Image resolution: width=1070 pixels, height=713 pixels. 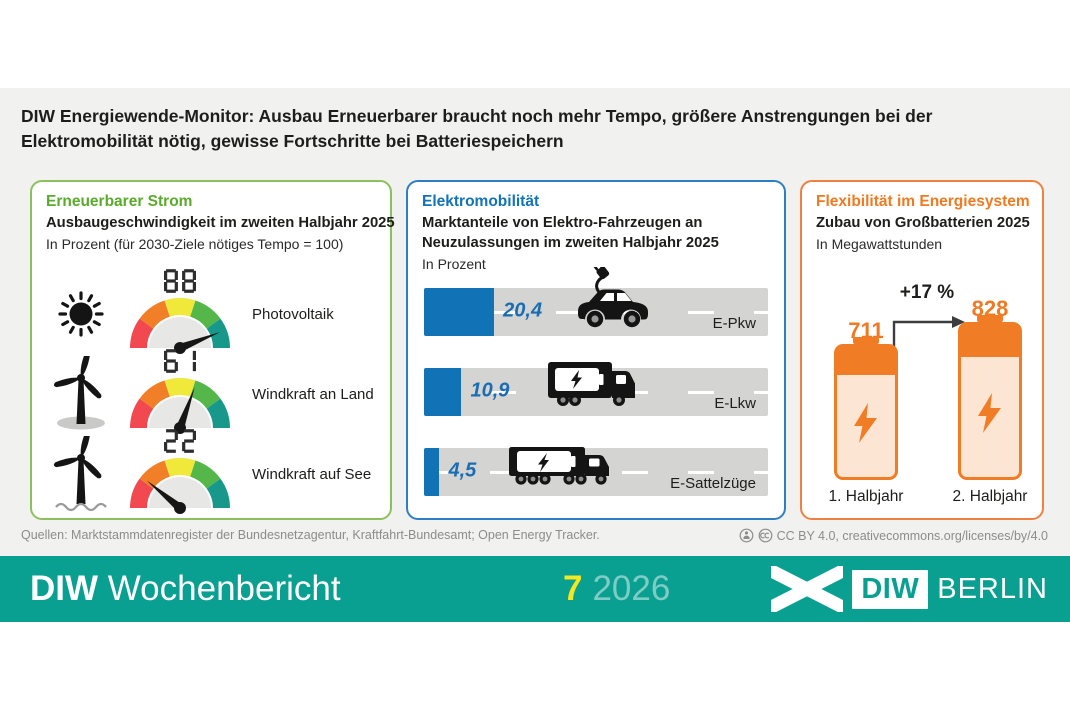 What do you see at coordinates (180, 361) in the screenshot?
I see `gauge-value-wind-onshore` at bounding box center [180, 361].